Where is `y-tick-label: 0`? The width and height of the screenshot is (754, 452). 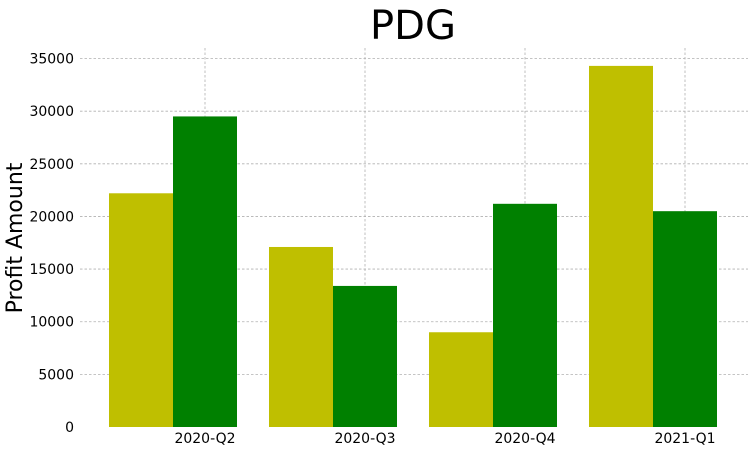 y-tick-label: 0 is located at coordinates (69, 428).